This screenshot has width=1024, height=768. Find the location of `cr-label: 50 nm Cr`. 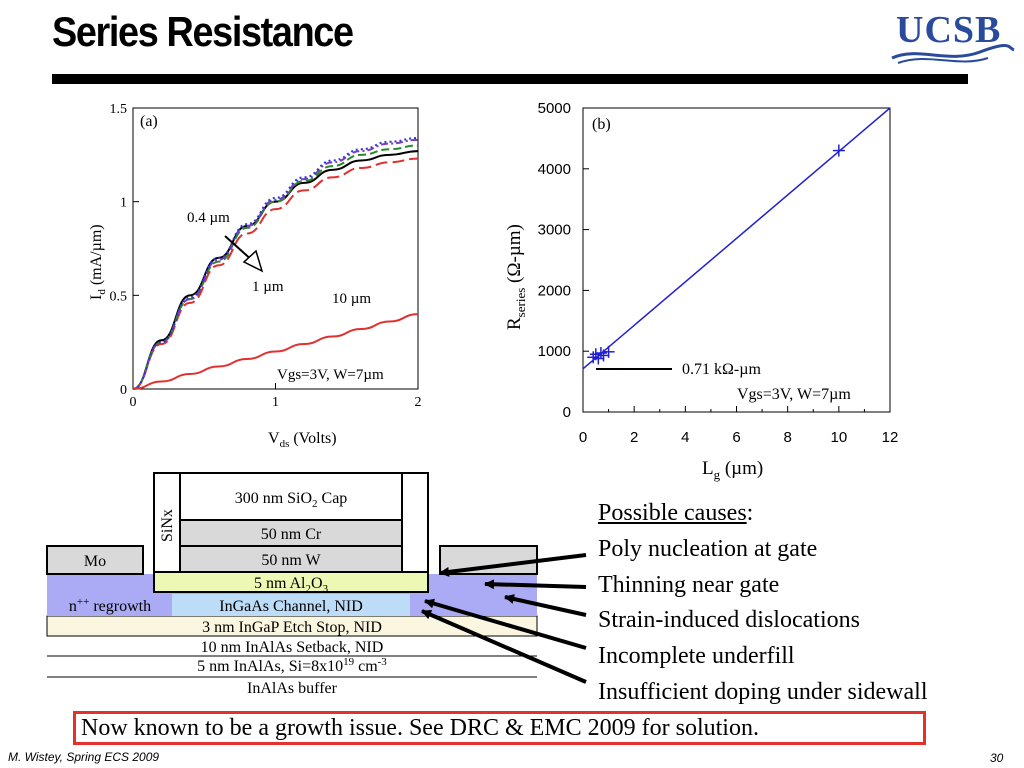

cr-label: 50 nm Cr is located at coordinates (291, 534).